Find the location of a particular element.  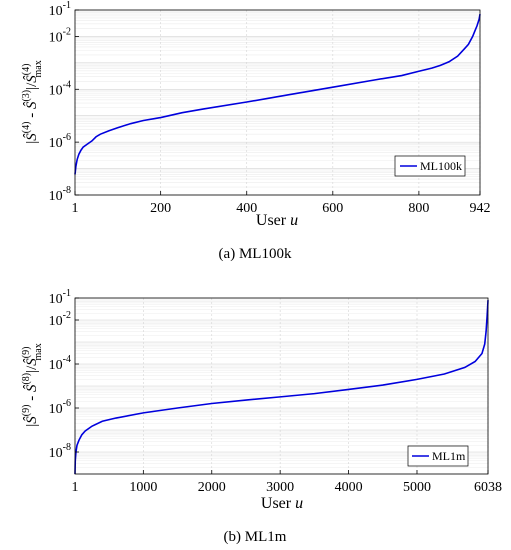

legend: ML100k is located at coordinates (430, 166).